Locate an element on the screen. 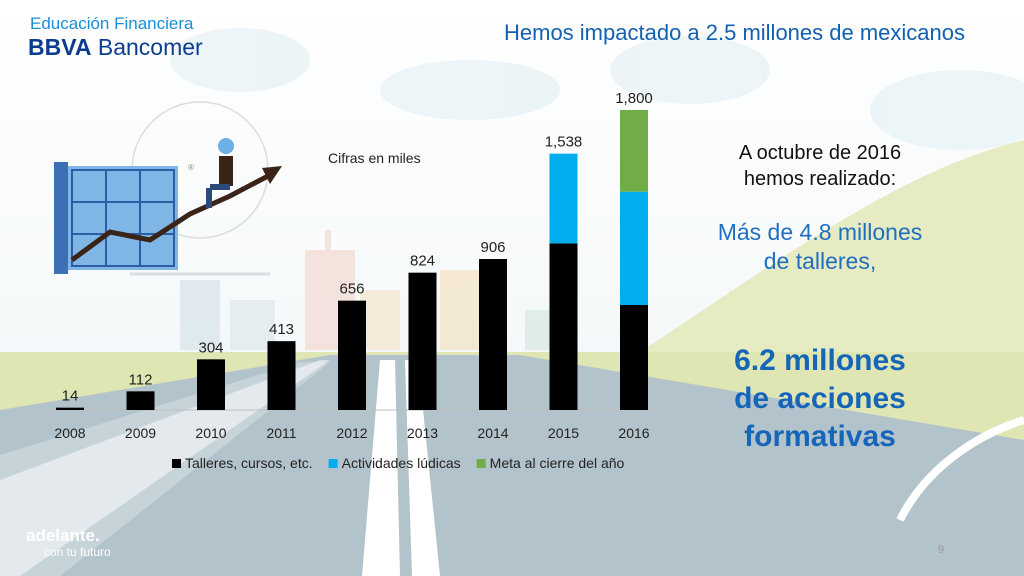  data-label-2016: 1,800 is located at coordinates (634, 98).